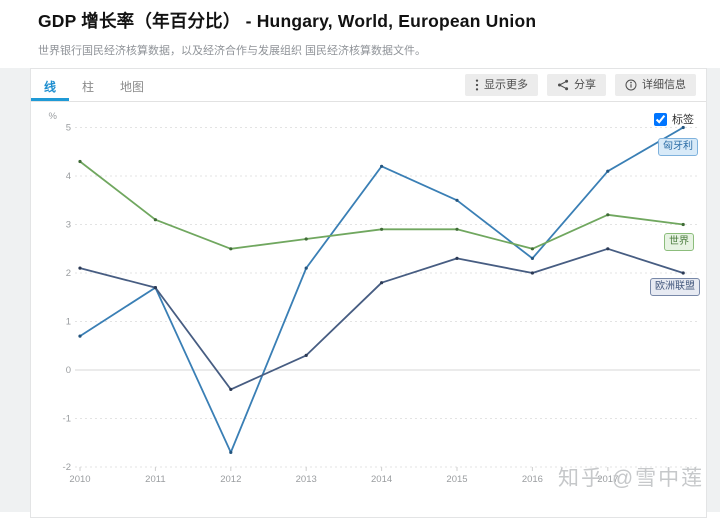 This screenshot has width=720, height=518. I want to click on kebab-menu-icon, so click(477, 85).